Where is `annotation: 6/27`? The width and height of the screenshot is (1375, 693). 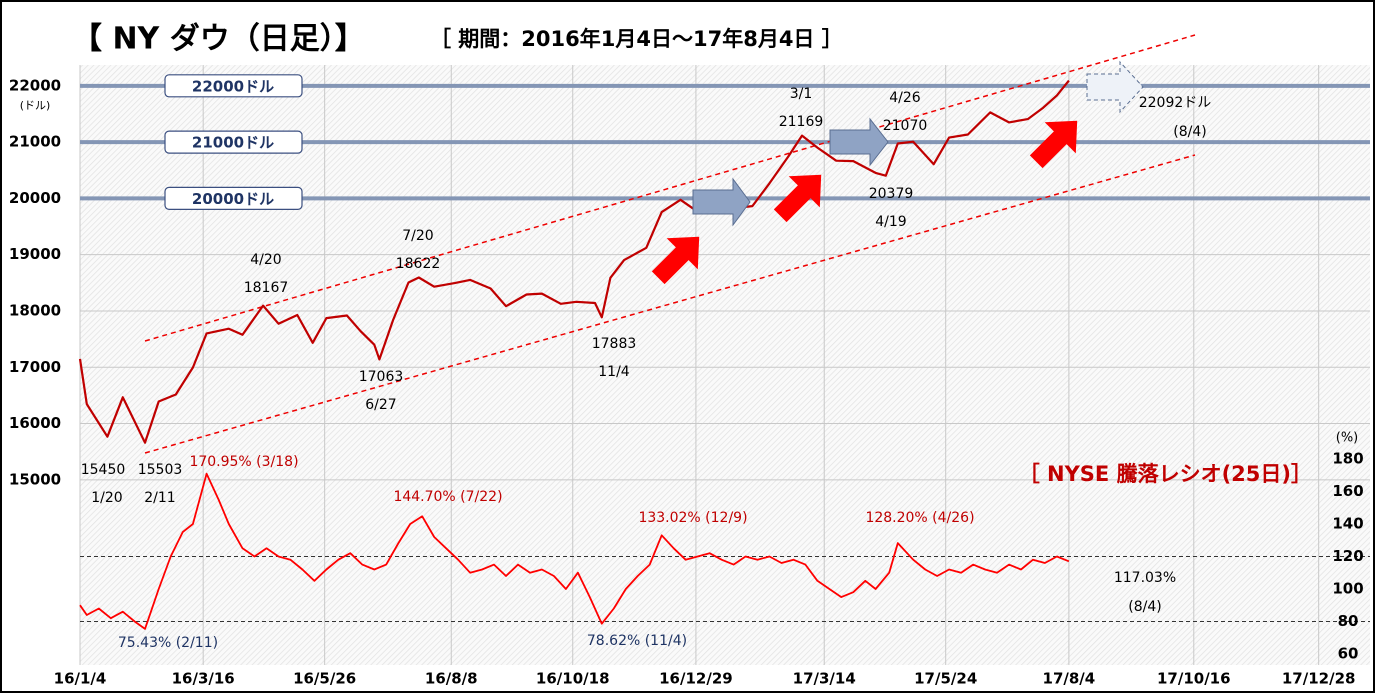
annotation: 6/27 is located at coordinates (380, 405).